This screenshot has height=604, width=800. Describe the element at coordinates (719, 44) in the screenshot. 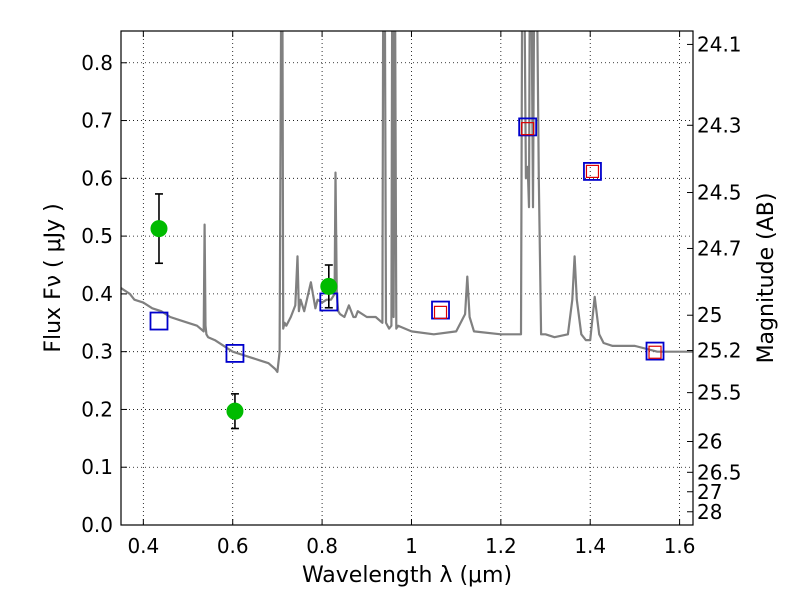

I see `y2-tick-label: 24.1` at that location.